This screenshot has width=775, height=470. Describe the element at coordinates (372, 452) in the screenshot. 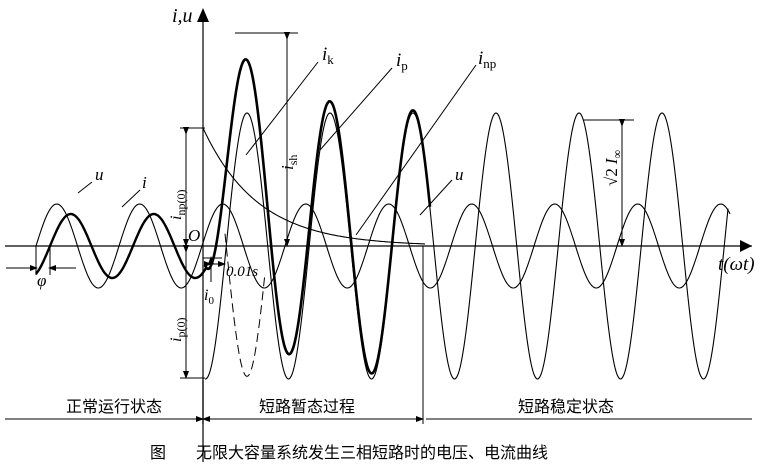

I see `figure-caption: 无限大容量系统发生三相短路时的电压、电流曲线` at that location.